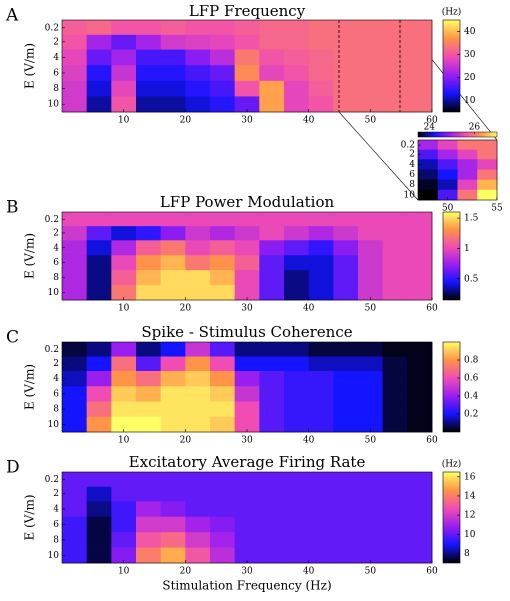 The width and height of the screenshot is (510, 601). What do you see at coordinates (247, 441) in the screenshot?
I see `x-tick-label: 30` at bounding box center [247, 441].